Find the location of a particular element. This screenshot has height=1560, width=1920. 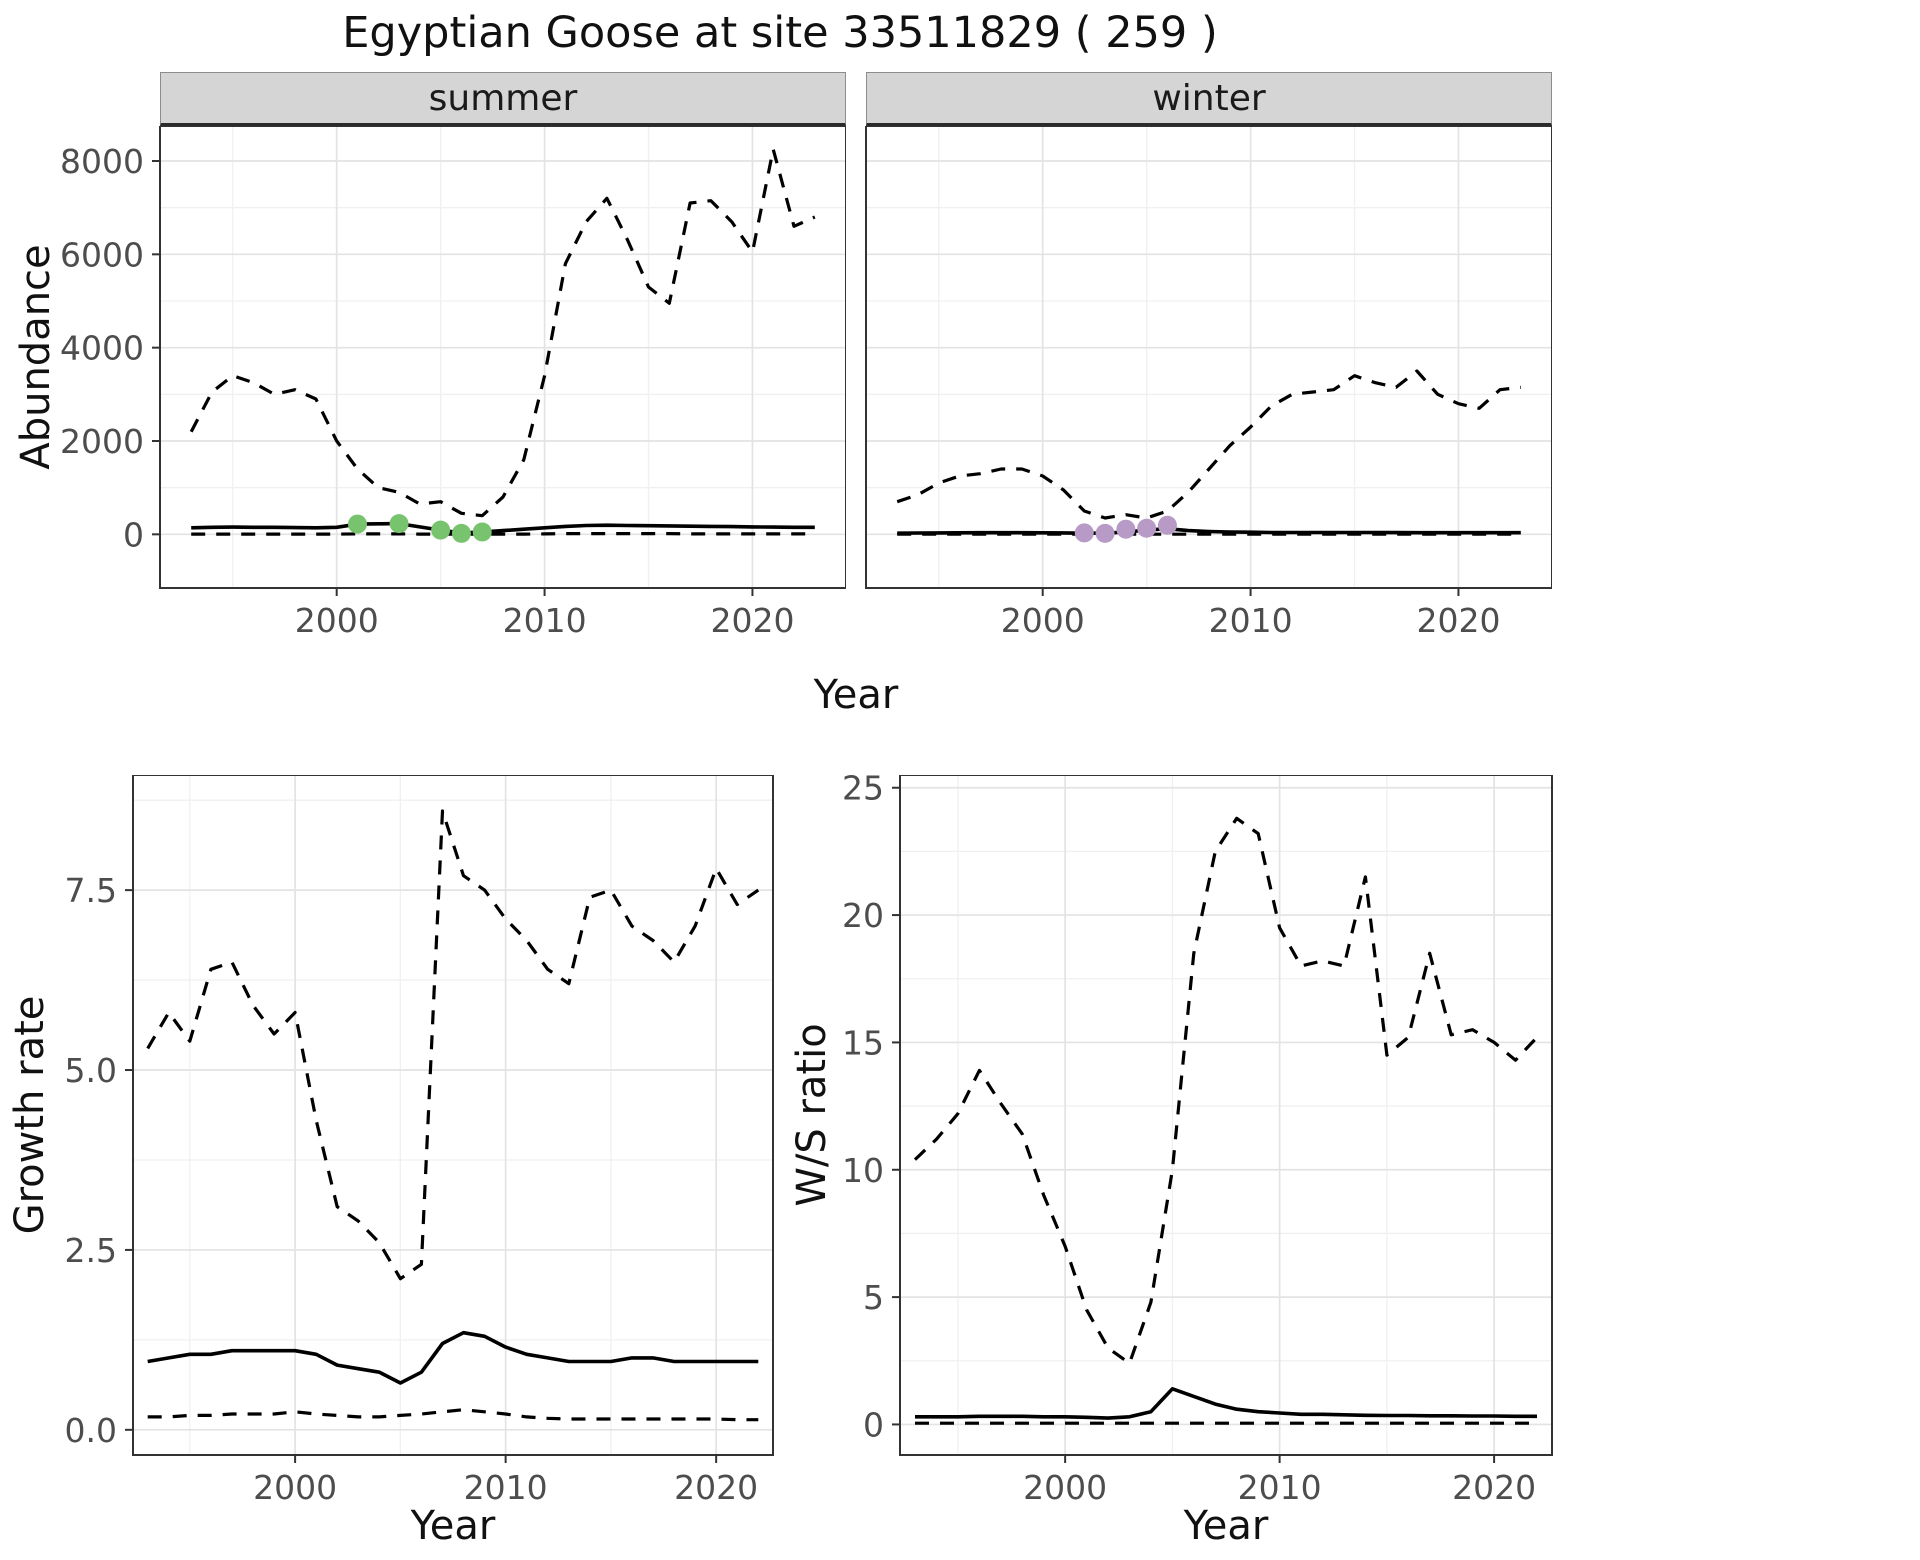

abundance-x-axis-label: Year is located at coordinates (856, 695).